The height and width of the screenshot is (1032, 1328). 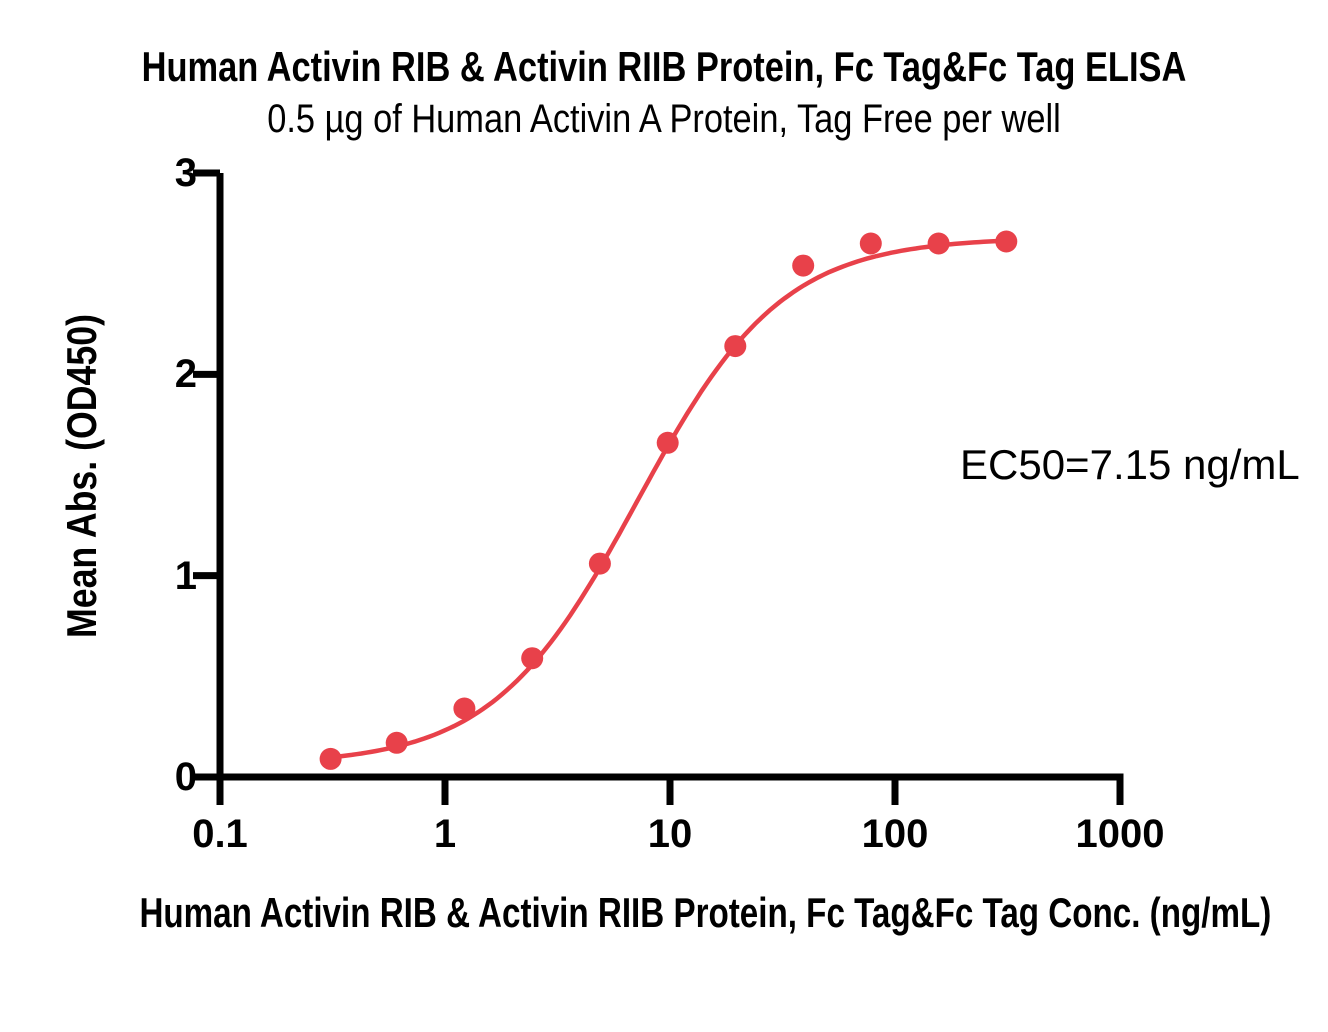 What do you see at coordinates (185, 374) in the screenshot?
I see `y-tick-label-2: 2` at bounding box center [185, 374].